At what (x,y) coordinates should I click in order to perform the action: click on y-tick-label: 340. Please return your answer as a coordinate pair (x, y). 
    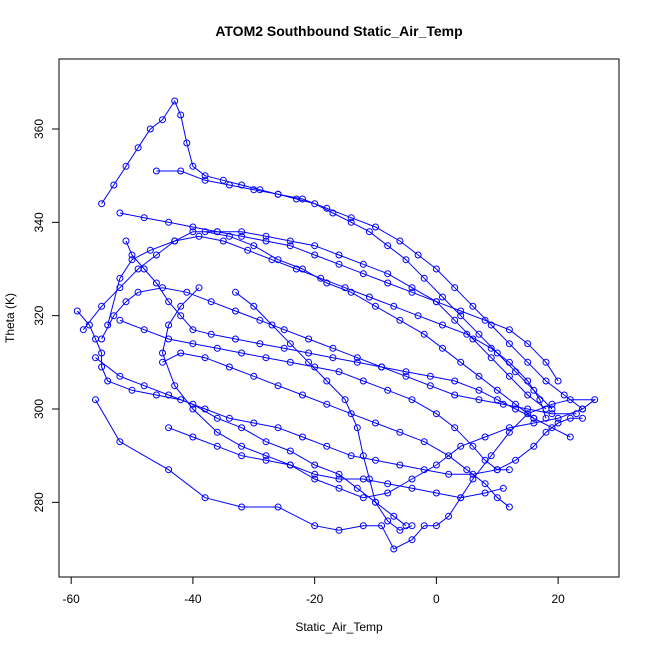
    Looking at the image, I should click on (39, 222).